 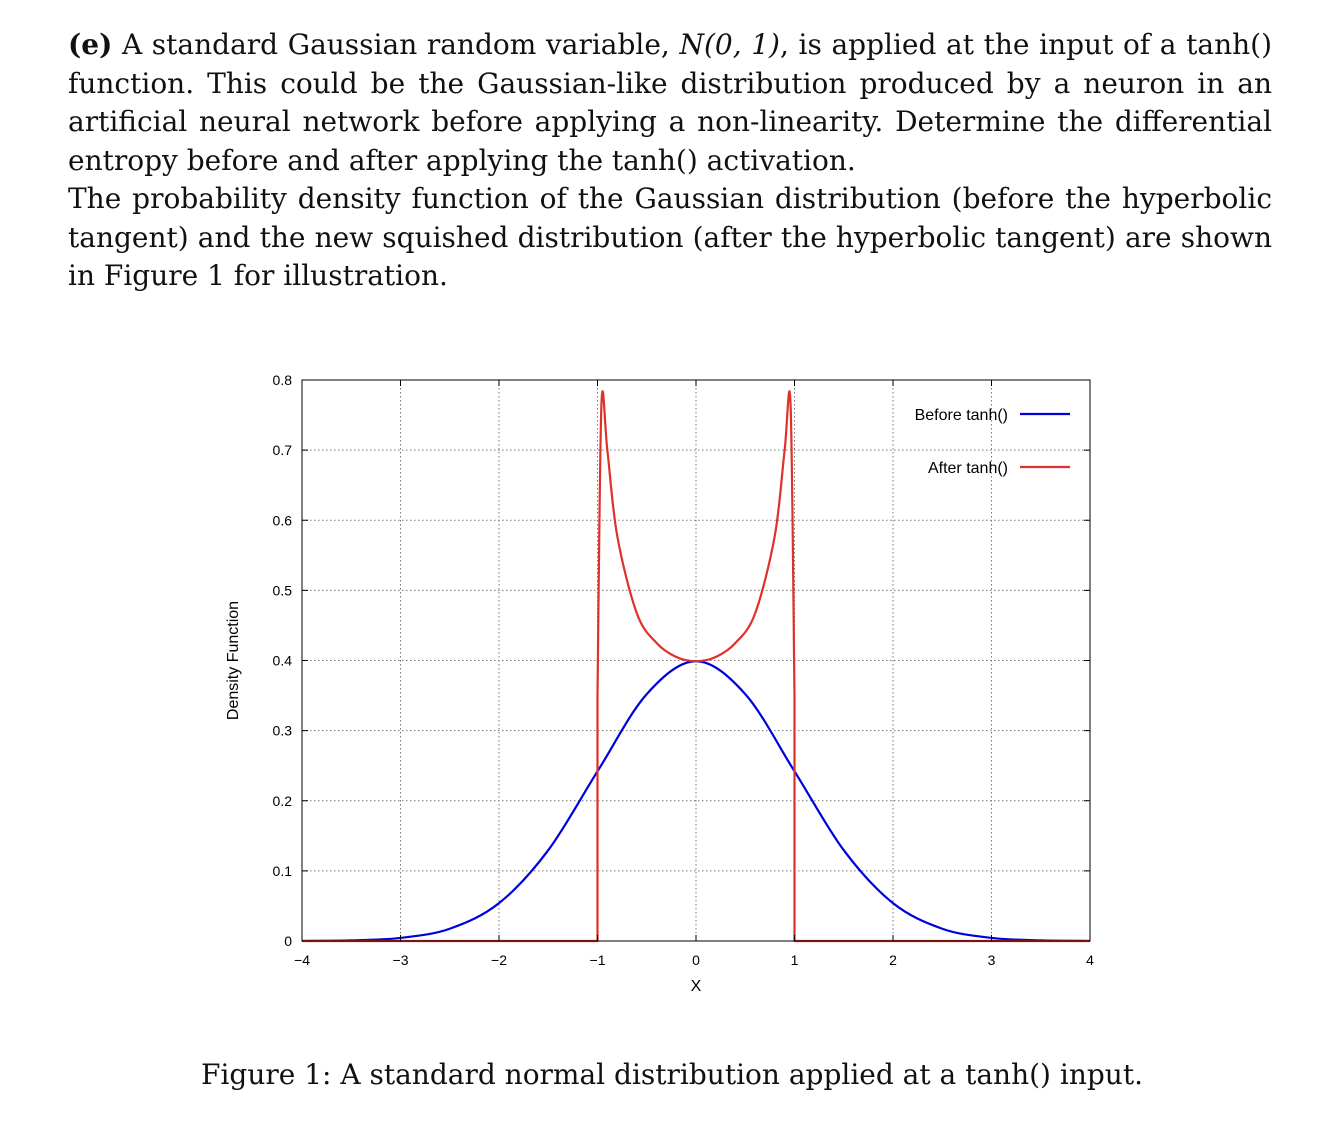 What do you see at coordinates (302, 960) in the screenshot?
I see `x-tick-label: −4` at bounding box center [302, 960].